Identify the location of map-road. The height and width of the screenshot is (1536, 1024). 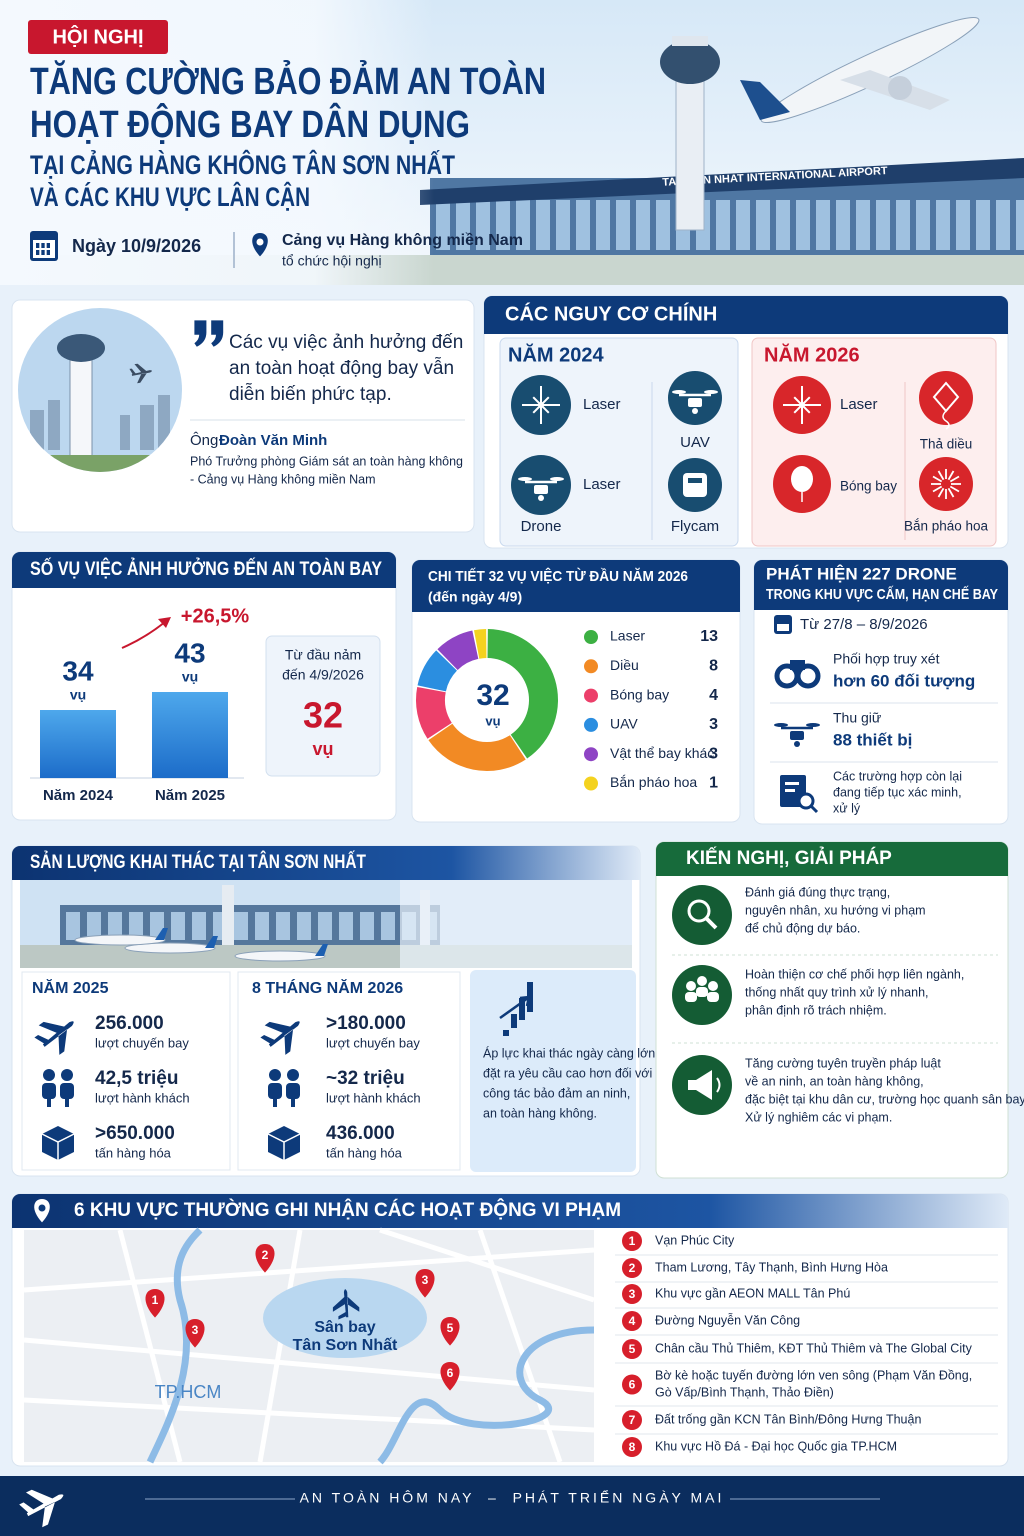
(280, 1346).